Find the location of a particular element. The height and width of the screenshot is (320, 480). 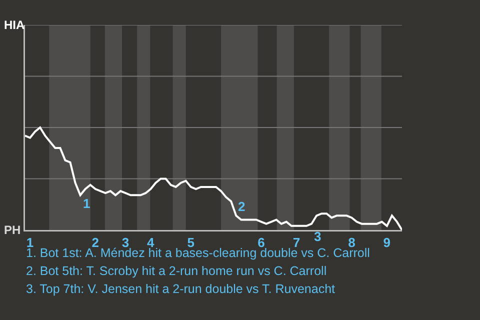

annotation: 1 is located at coordinates (86, 203).